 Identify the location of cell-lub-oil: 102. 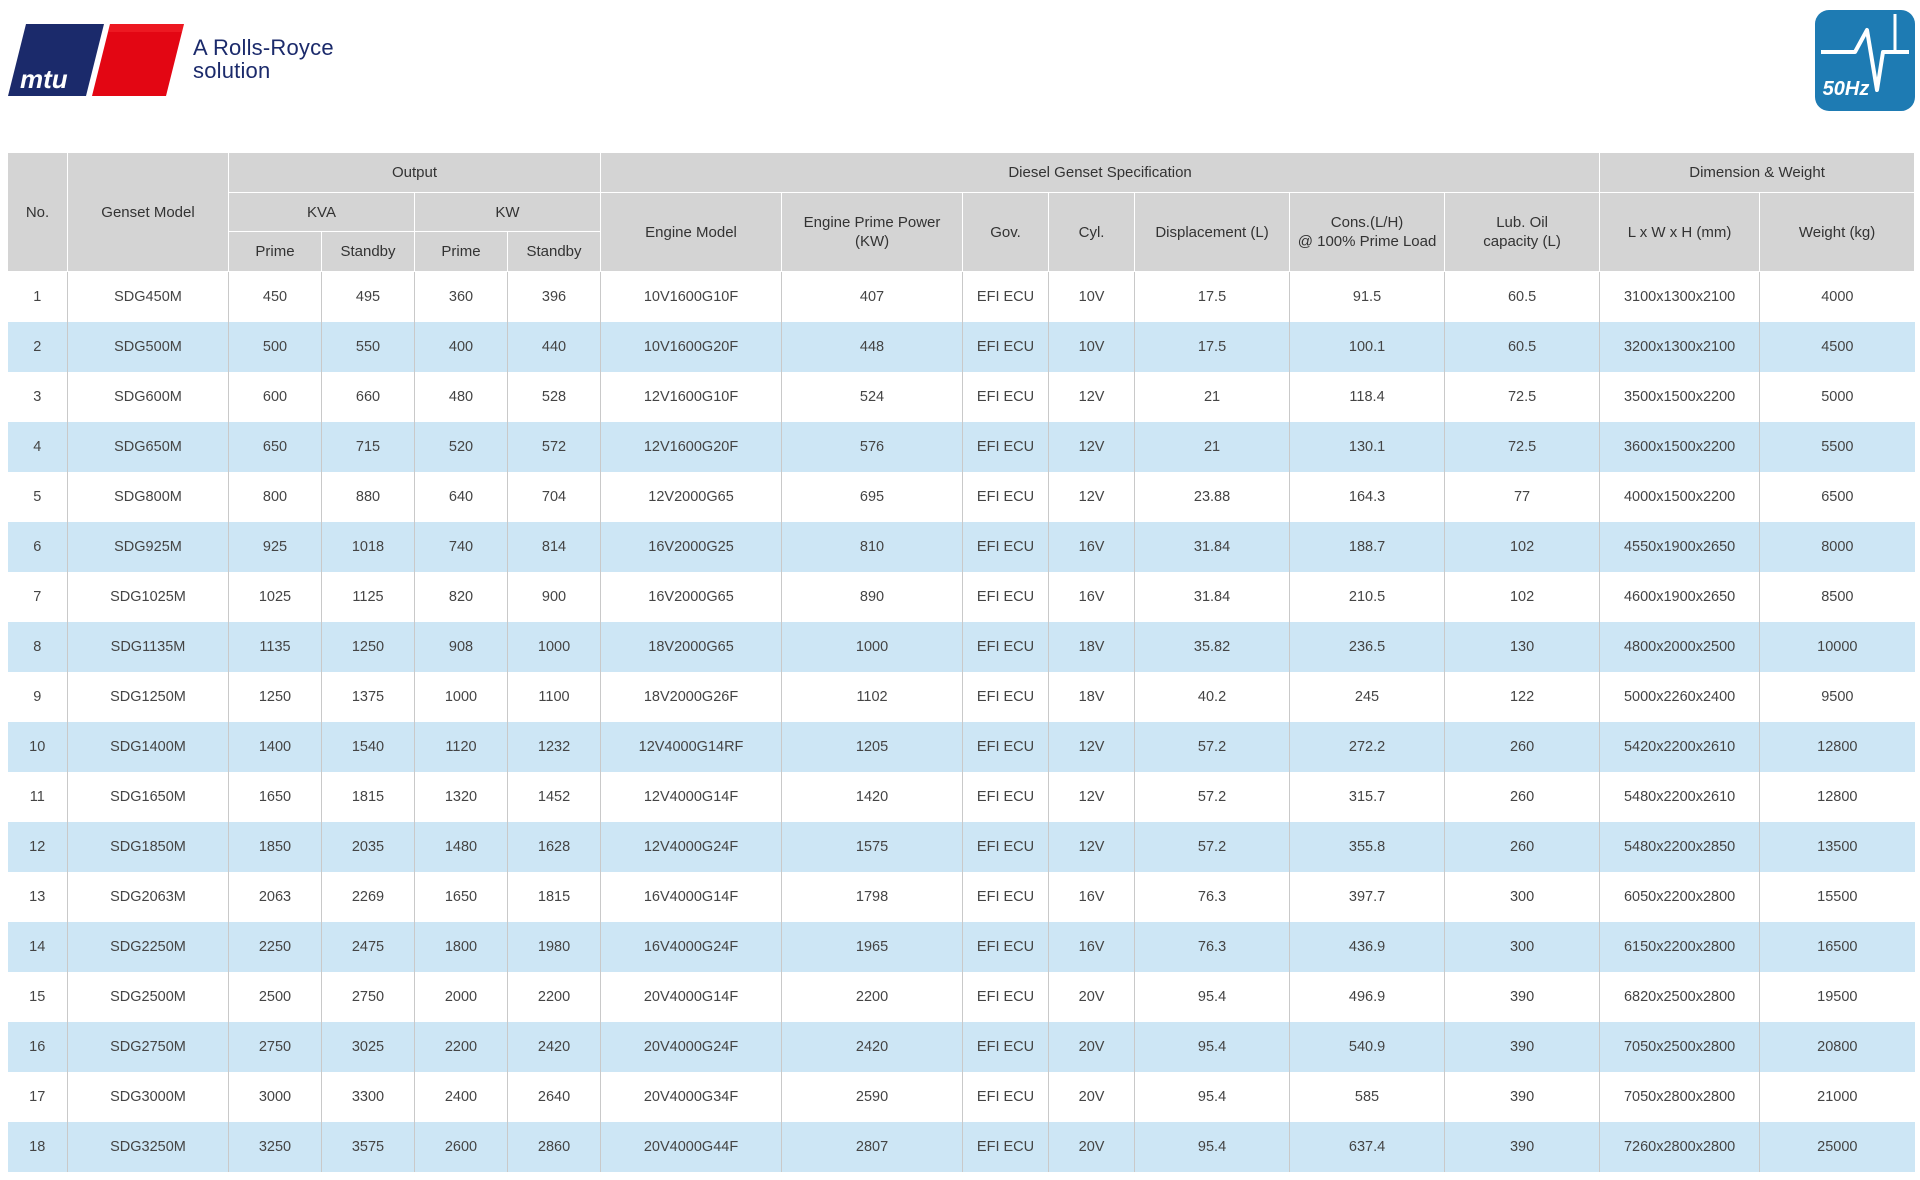
(1522, 597).